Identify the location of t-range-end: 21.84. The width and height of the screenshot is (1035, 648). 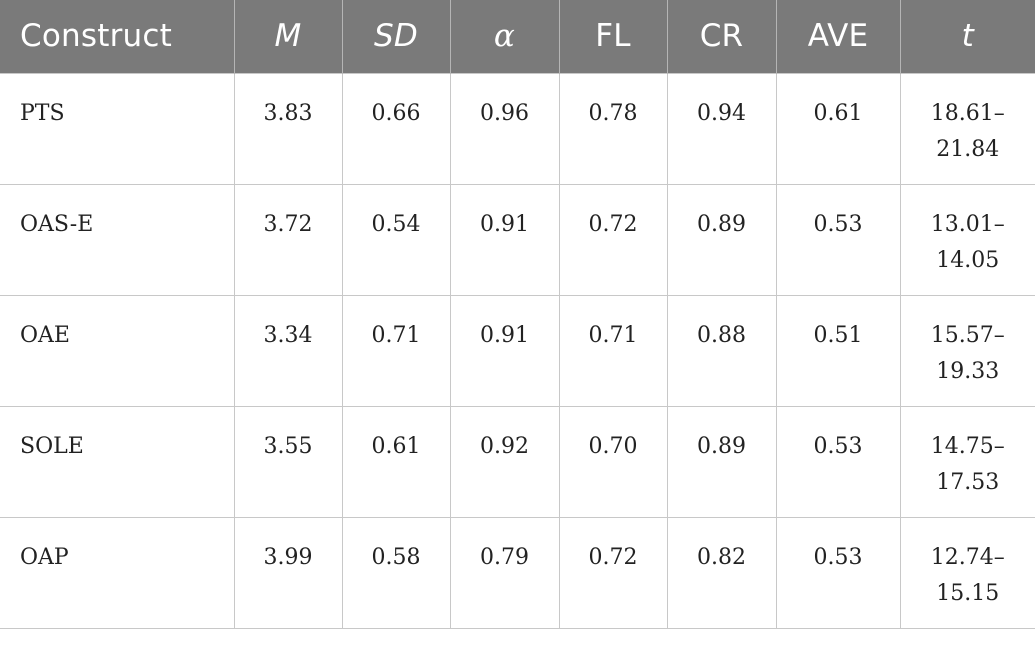
(968, 149).